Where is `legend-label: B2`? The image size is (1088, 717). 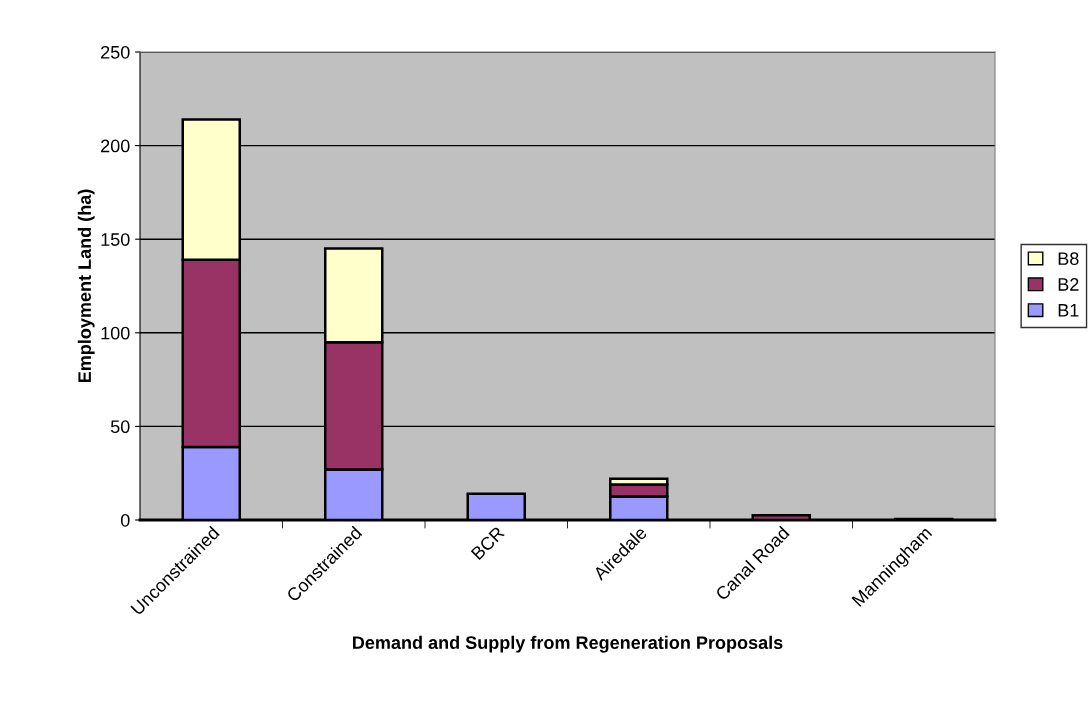 legend-label: B2 is located at coordinates (1068, 284).